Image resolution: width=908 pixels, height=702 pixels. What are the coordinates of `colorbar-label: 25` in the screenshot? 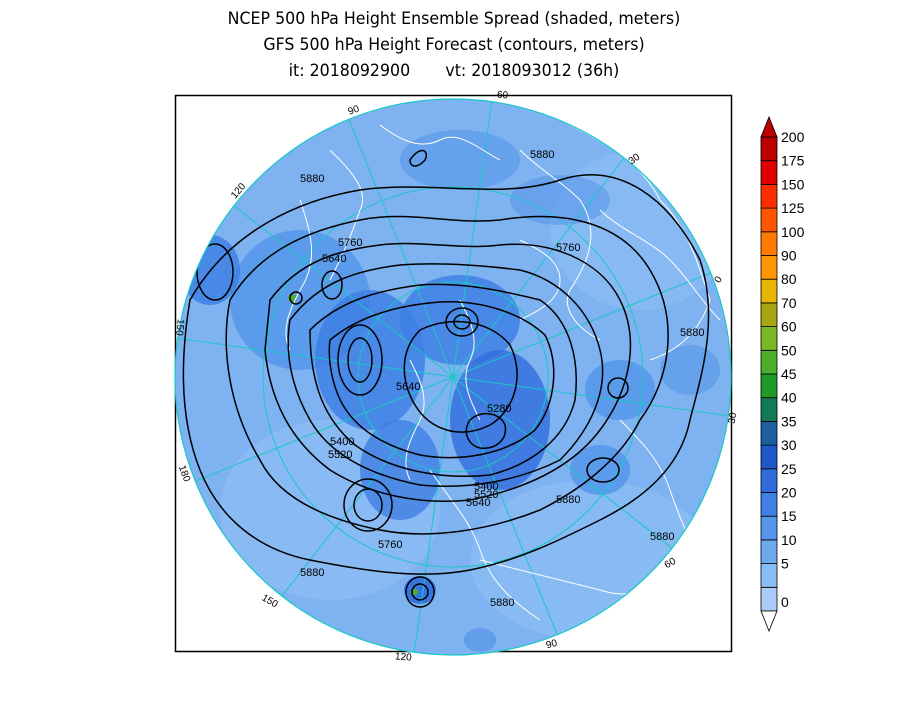 It's located at (789, 469).